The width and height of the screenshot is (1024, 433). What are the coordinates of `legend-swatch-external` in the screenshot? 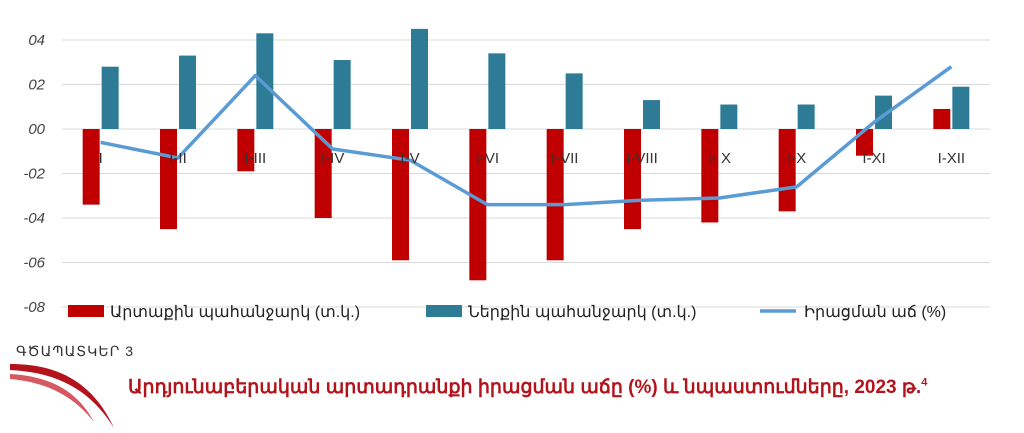 It's located at (86, 311).